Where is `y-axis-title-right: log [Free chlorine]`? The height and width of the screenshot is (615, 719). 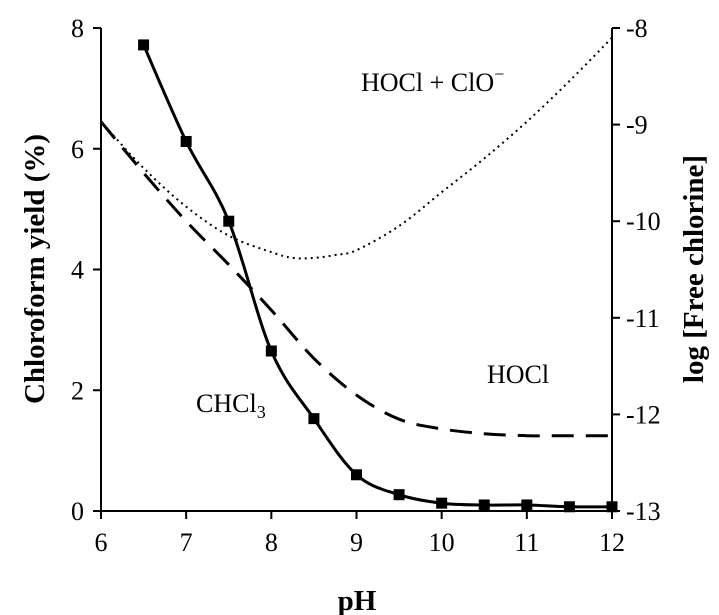 y-axis-title-right: log [Free chlorine] is located at coordinates (694, 269).